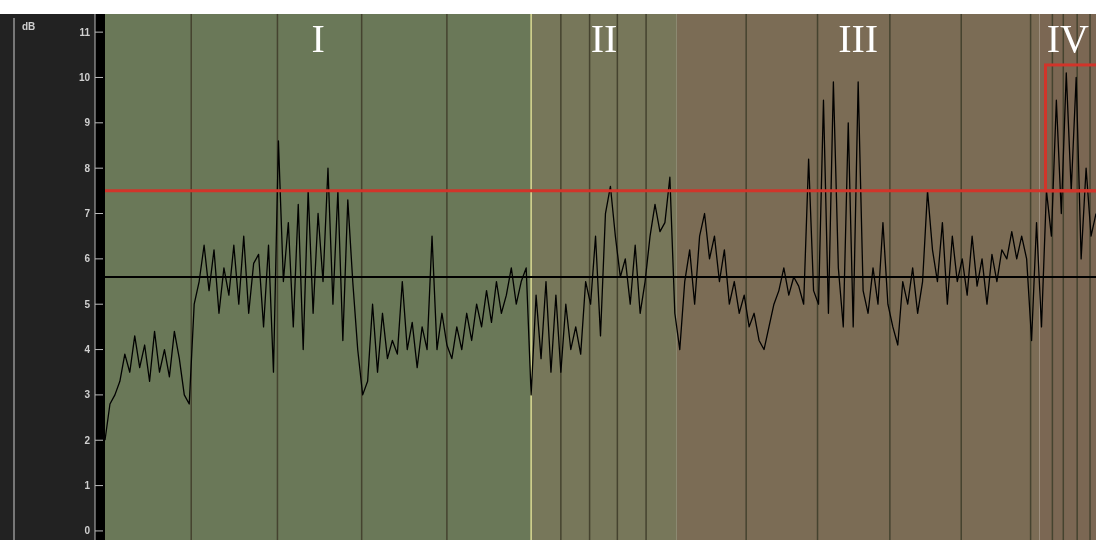 The width and height of the screenshot is (1096, 540). What do you see at coordinates (318, 38) in the screenshot?
I see `annotation: I` at bounding box center [318, 38].